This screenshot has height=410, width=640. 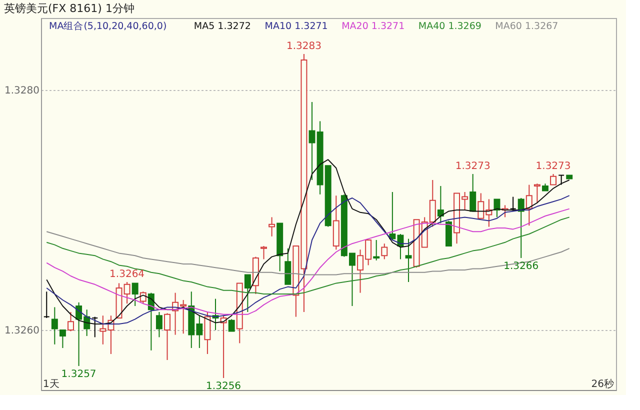 I want to click on annotation: 1.3266, so click(x=521, y=266).